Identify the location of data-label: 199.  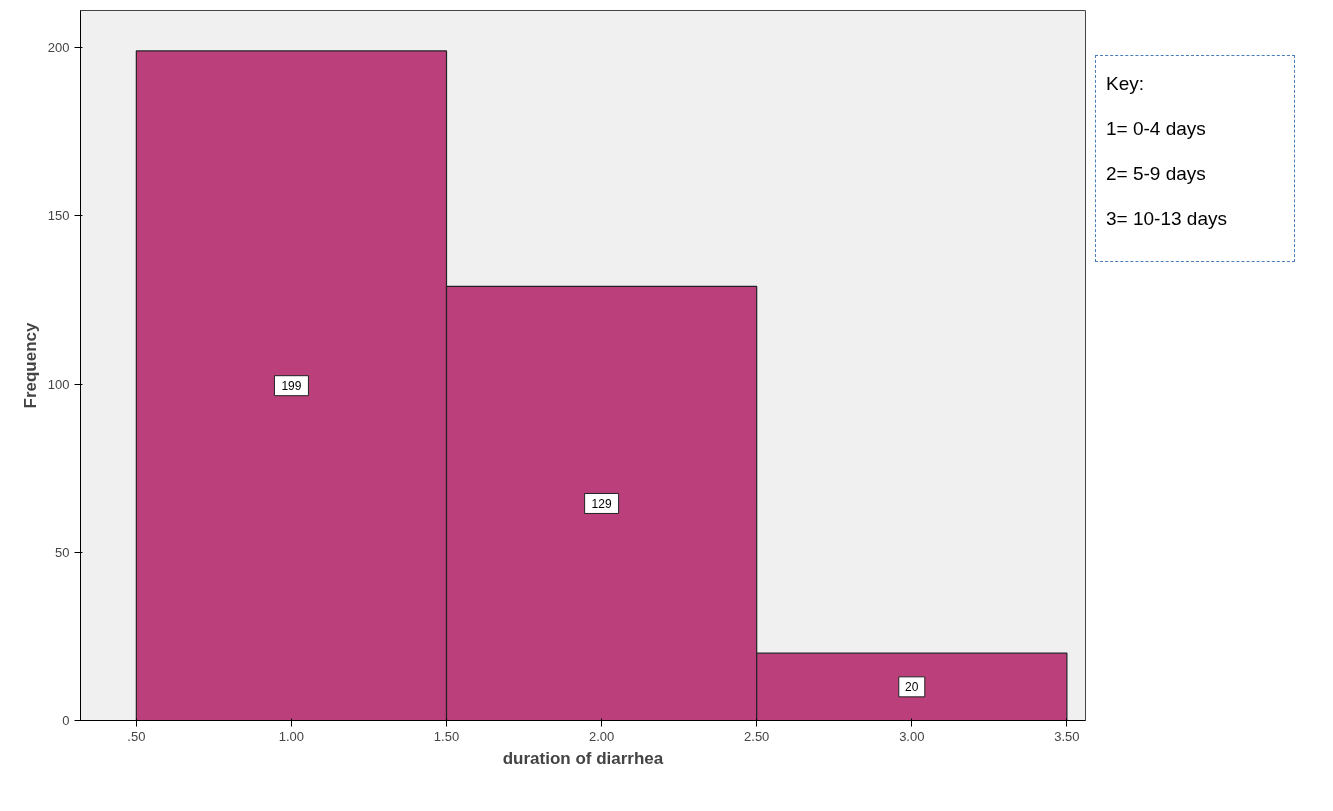
(291, 386).